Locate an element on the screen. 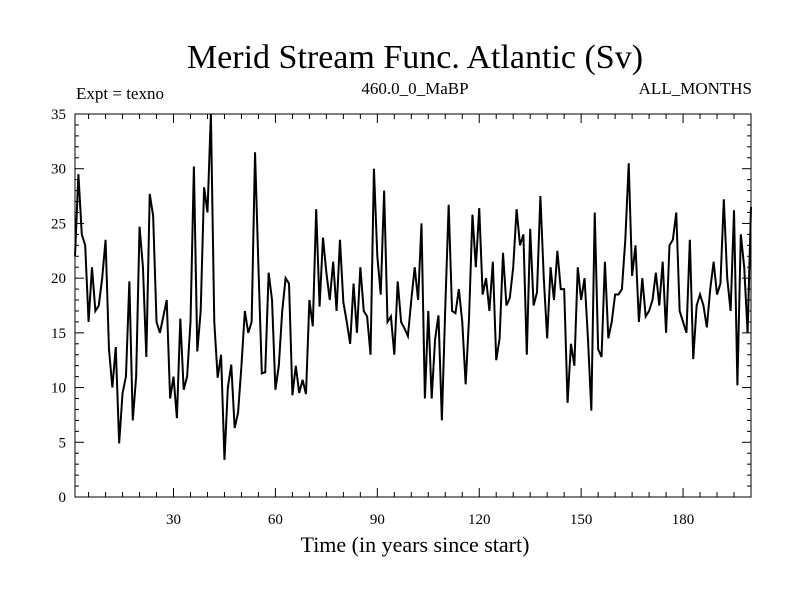  y-tick-label: 0 is located at coordinates (63, 498).